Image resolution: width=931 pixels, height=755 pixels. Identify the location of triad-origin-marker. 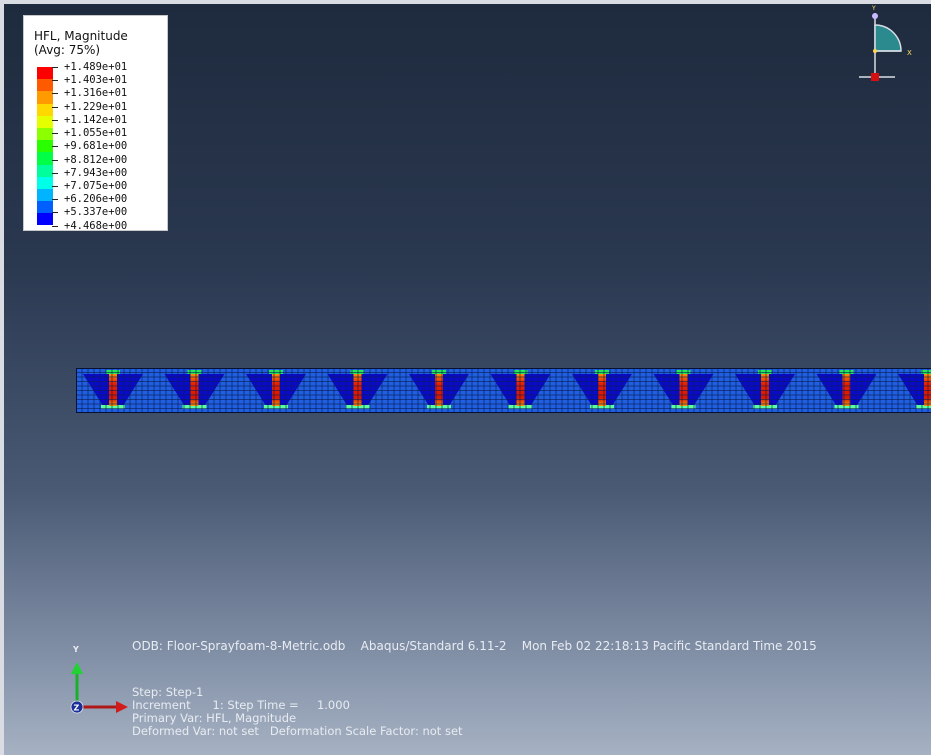
(875, 77).